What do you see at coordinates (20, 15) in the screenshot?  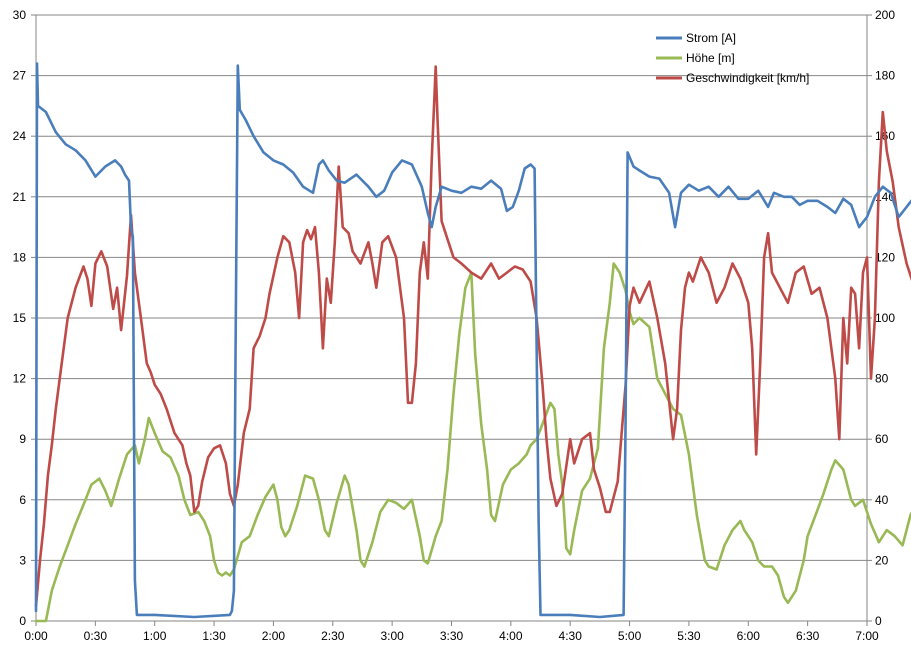 I see `y-left-tick-label: 30` at bounding box center [20, 15].